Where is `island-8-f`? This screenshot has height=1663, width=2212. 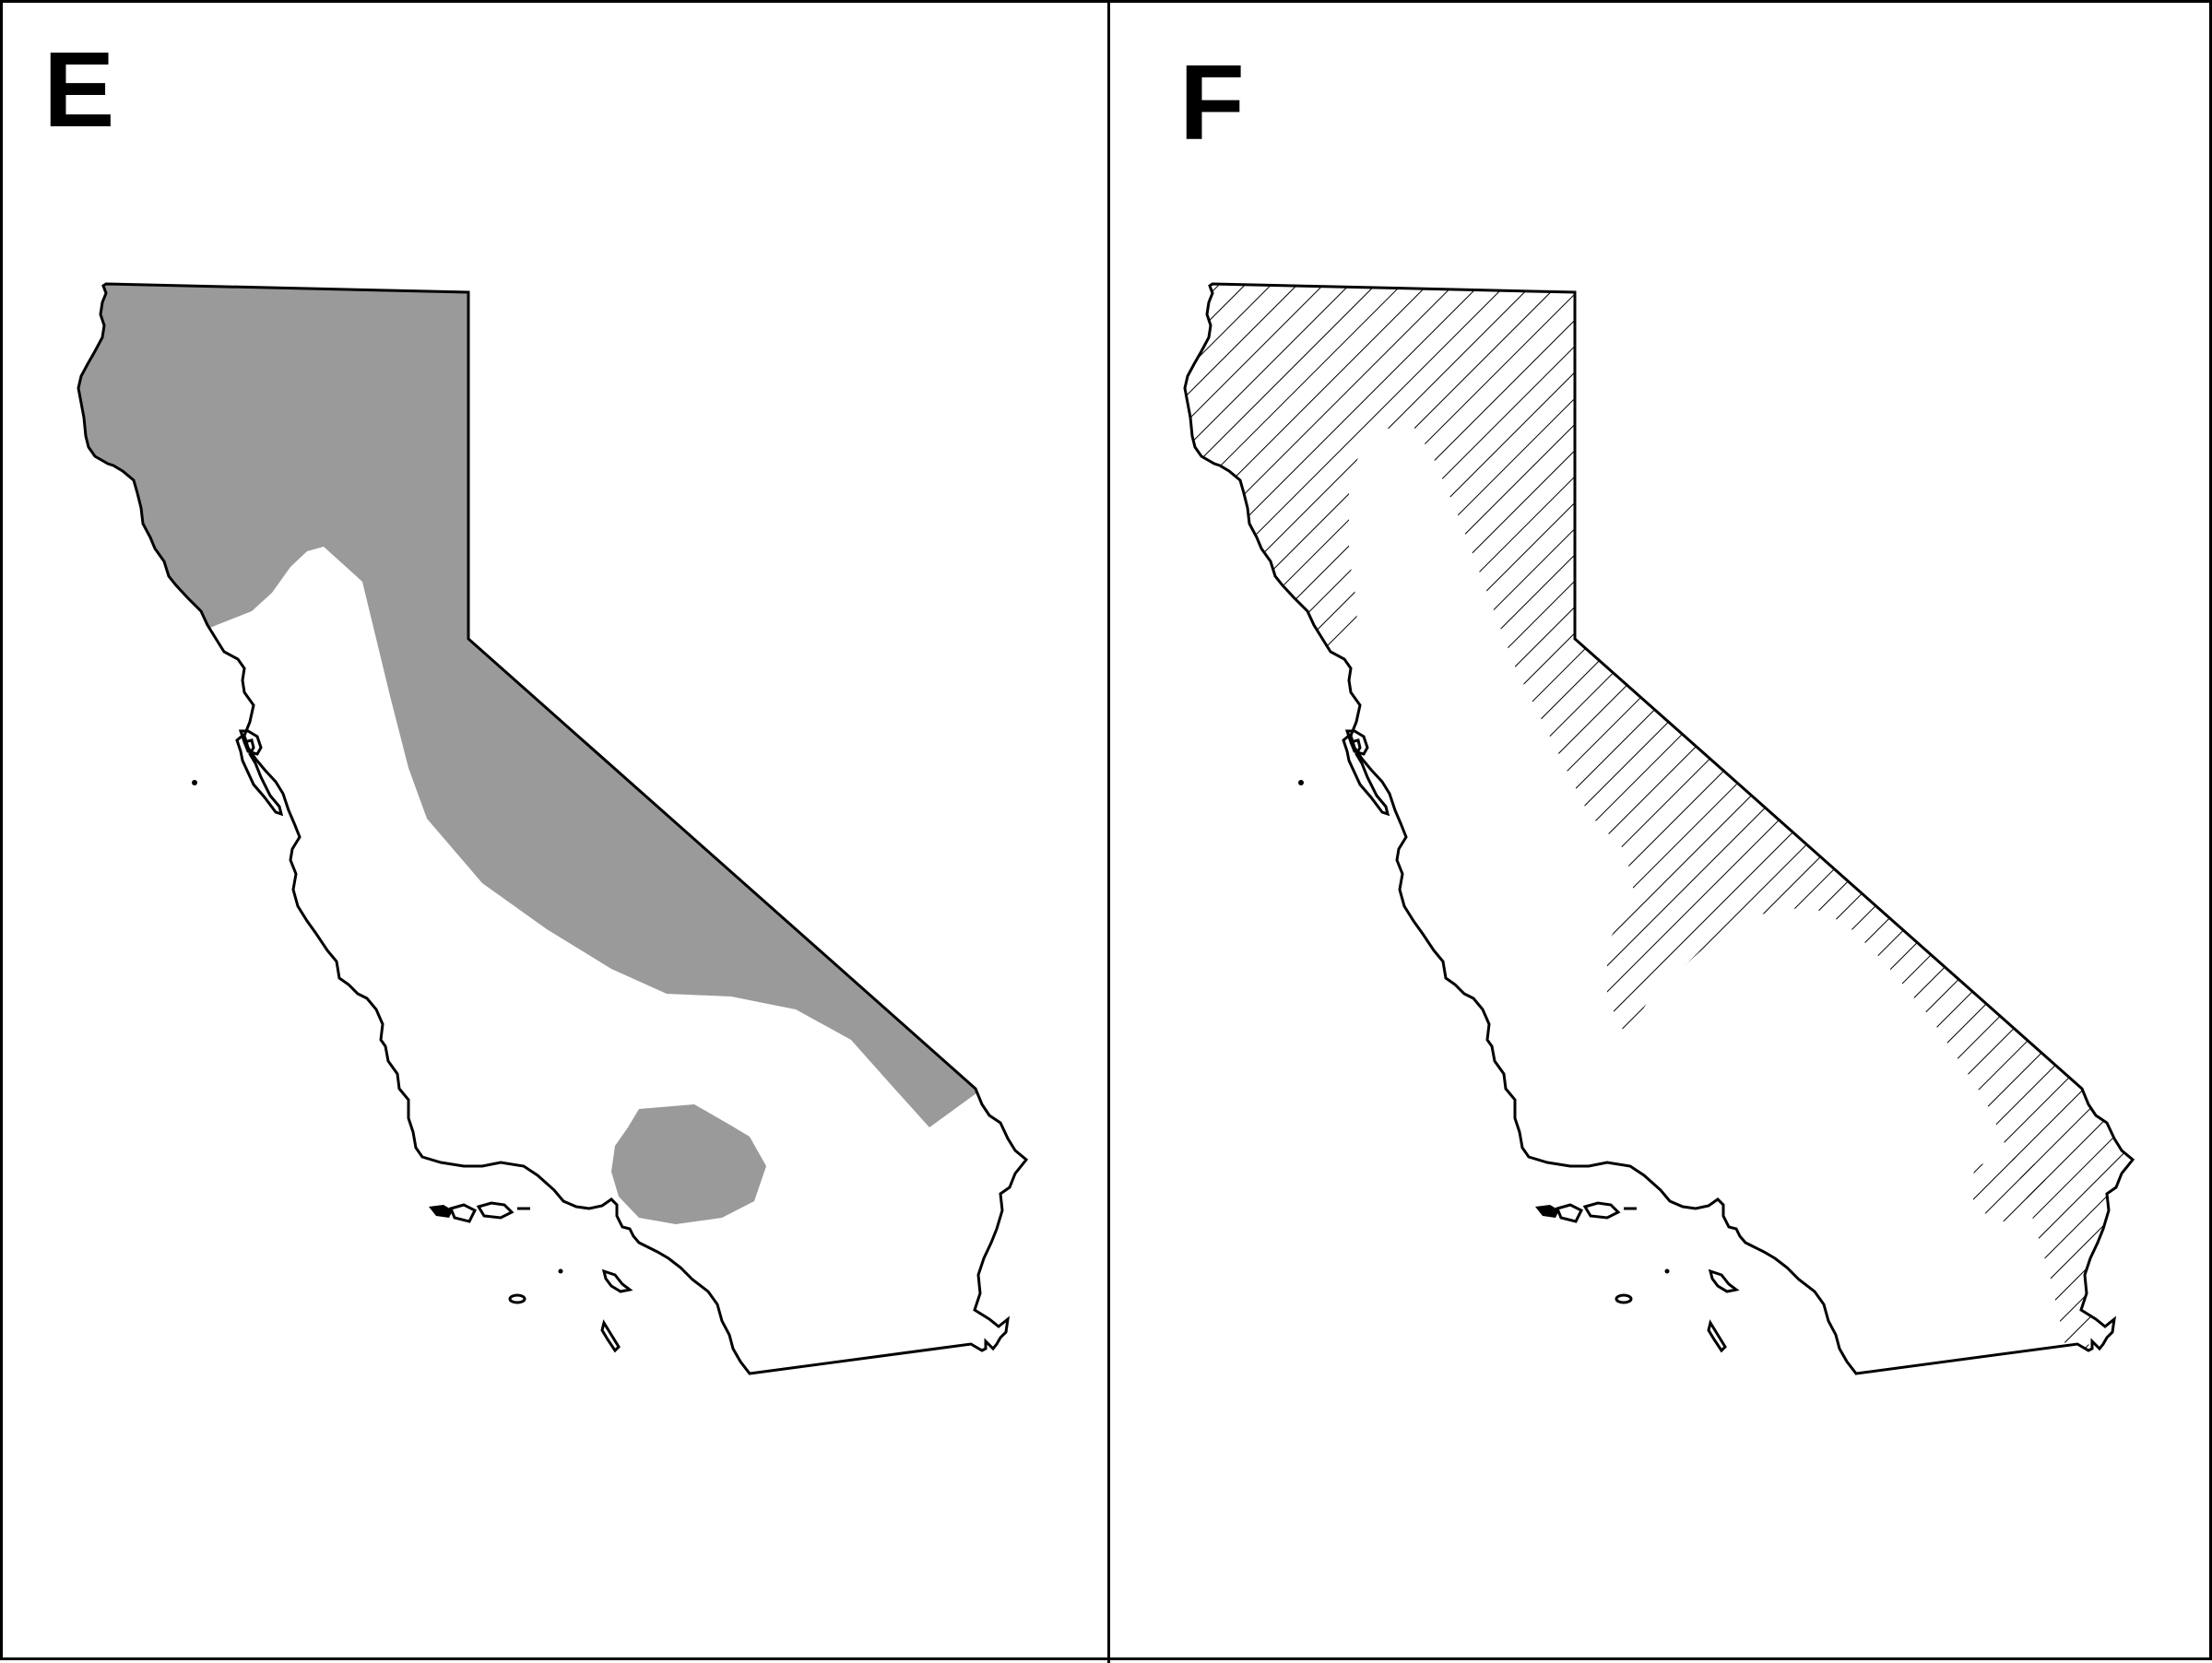
island-8-f is located at coordinates (1717, 1336).